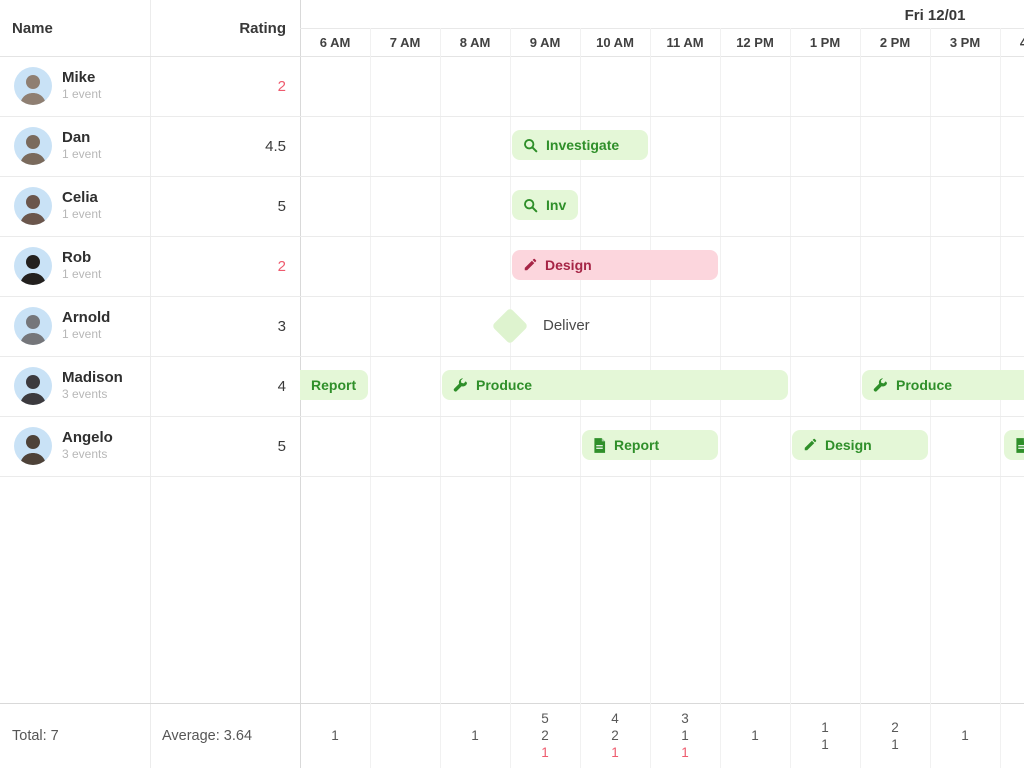 The width and height of the screenshot is (1024, 768). What do you see at coordinates (545, 42) in the screenshot?
I see `hour-header-cell: 9 AM` at bounding box center [545, 42].